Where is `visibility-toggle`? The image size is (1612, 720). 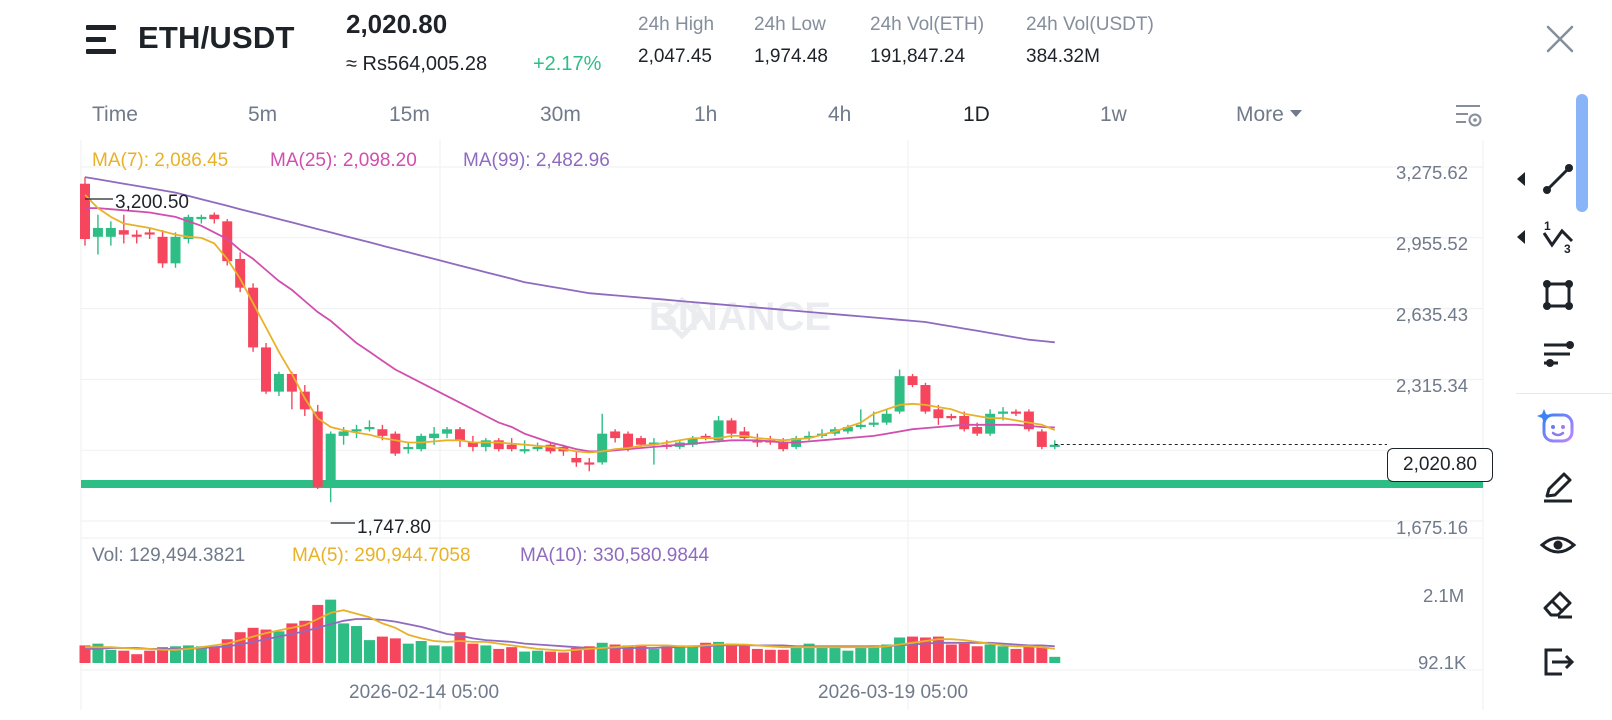 visibility-toggle is located at coordinates (1558, 545).